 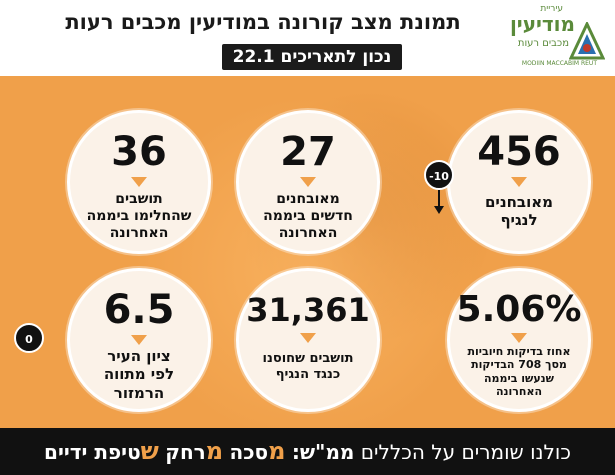 I want to click on footer-word-mask: מסכה, so click(x=257, y=451).